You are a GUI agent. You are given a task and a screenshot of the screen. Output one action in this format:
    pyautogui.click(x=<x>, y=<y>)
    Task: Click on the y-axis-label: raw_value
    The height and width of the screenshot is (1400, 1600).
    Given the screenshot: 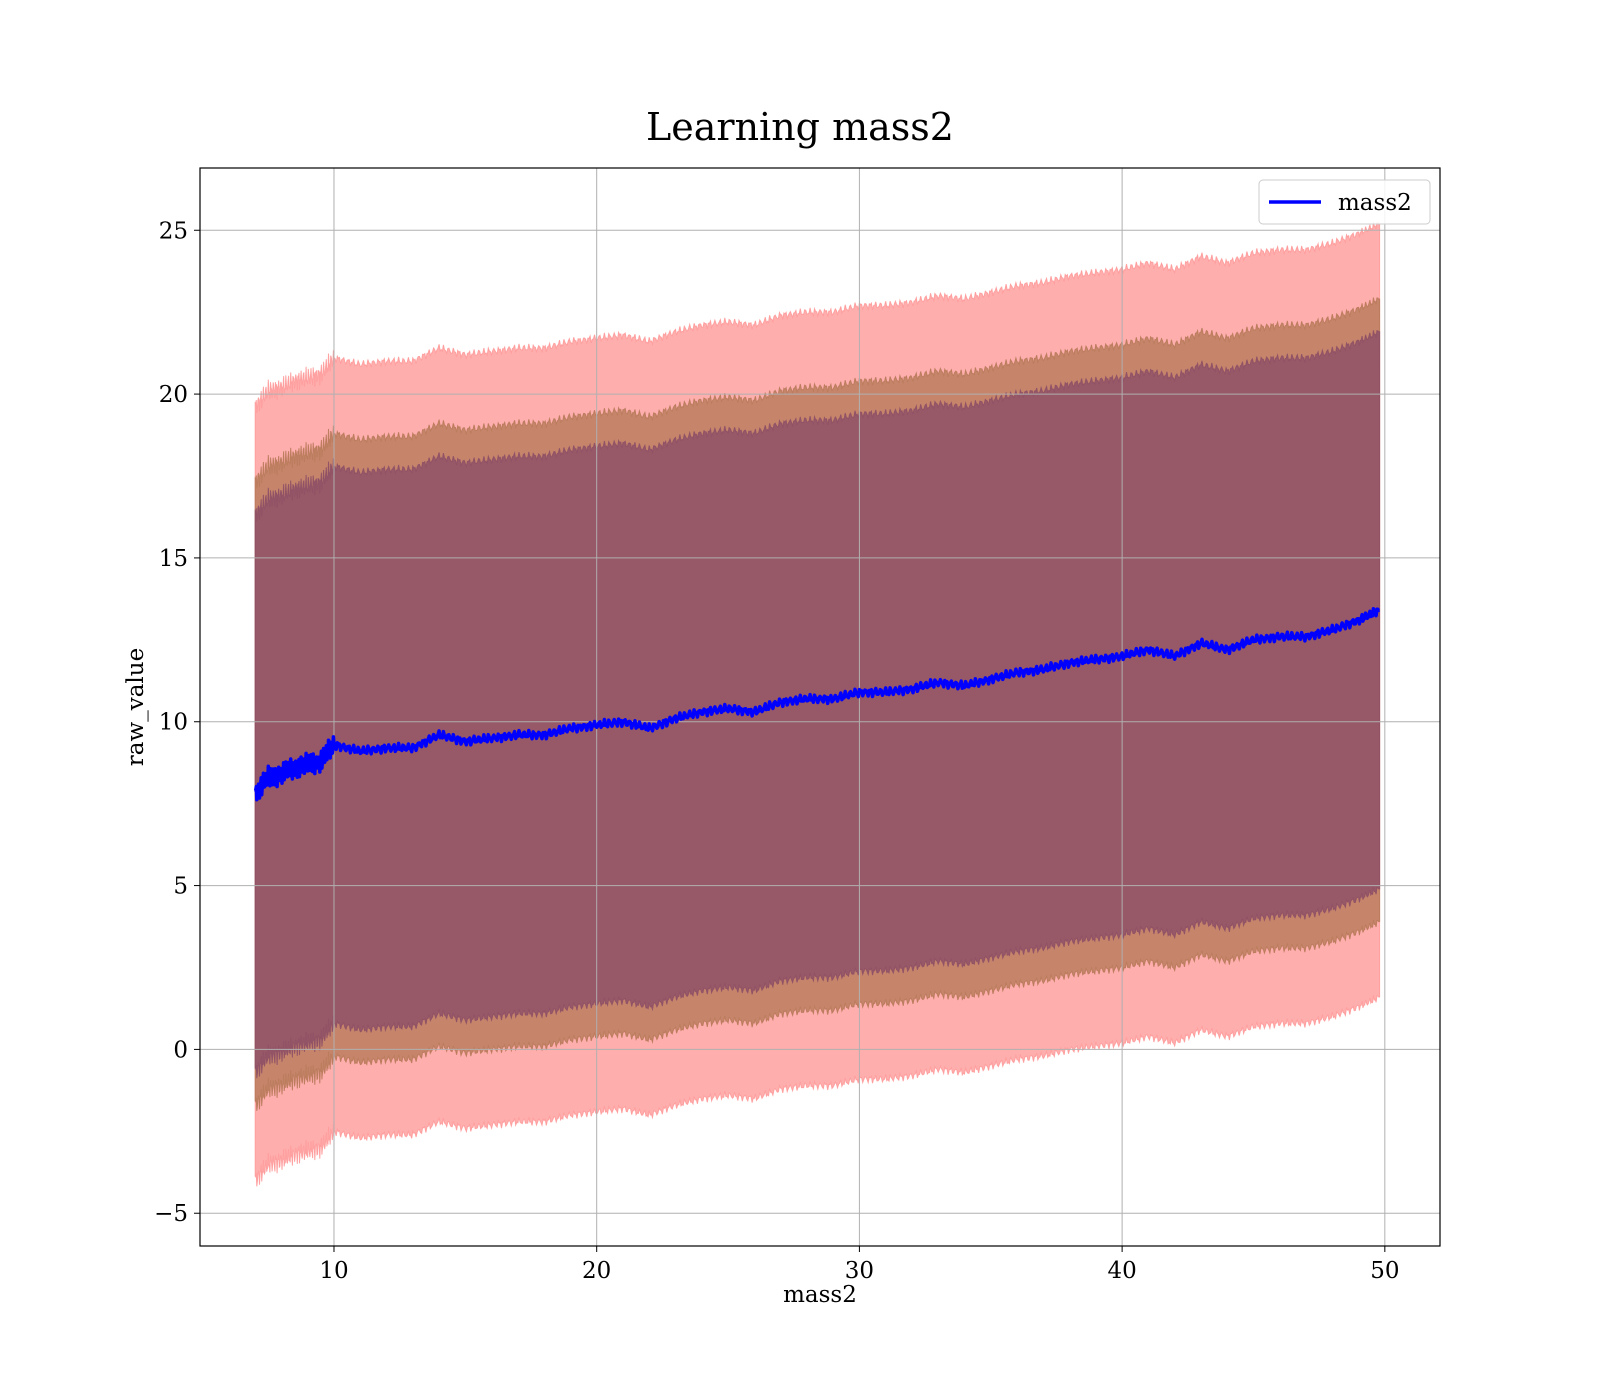 What is the action you would take?
    pyautogui.click(x=136, y=707)
    